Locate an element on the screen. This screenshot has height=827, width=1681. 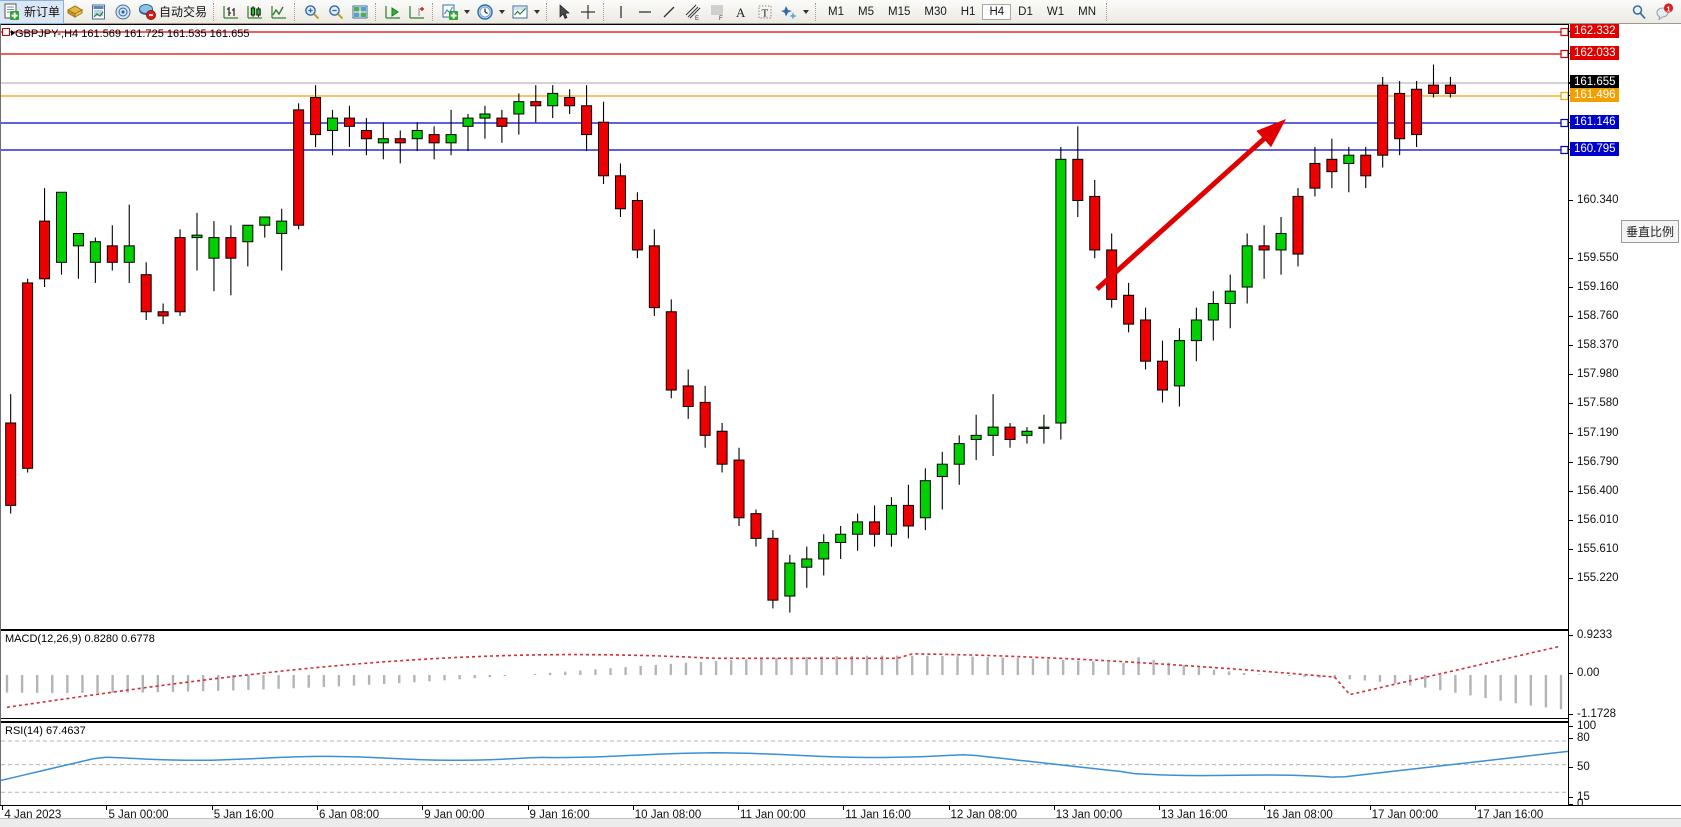
crosshair-icon is located at coordinates (588, 12).